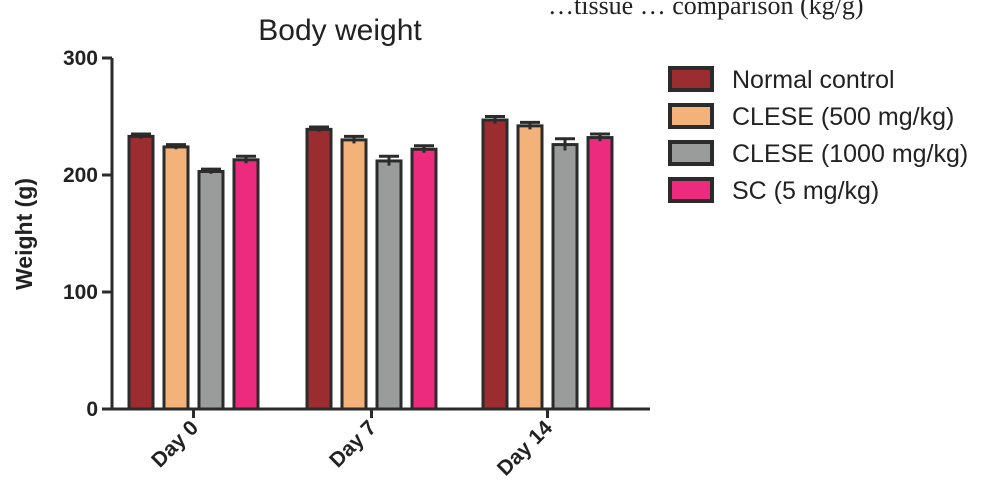 The height and width of the screenshot is (503, 1008). What do you see at coordinates (340, 30) in the screenshot?
I see `chart-title: Body weight` at bounding box center [340, 30].